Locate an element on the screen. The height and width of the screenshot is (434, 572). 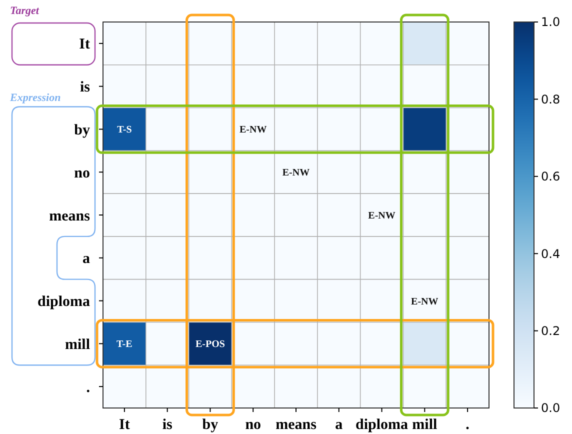
y-tick-label: It is located at coordinates (84, 44).